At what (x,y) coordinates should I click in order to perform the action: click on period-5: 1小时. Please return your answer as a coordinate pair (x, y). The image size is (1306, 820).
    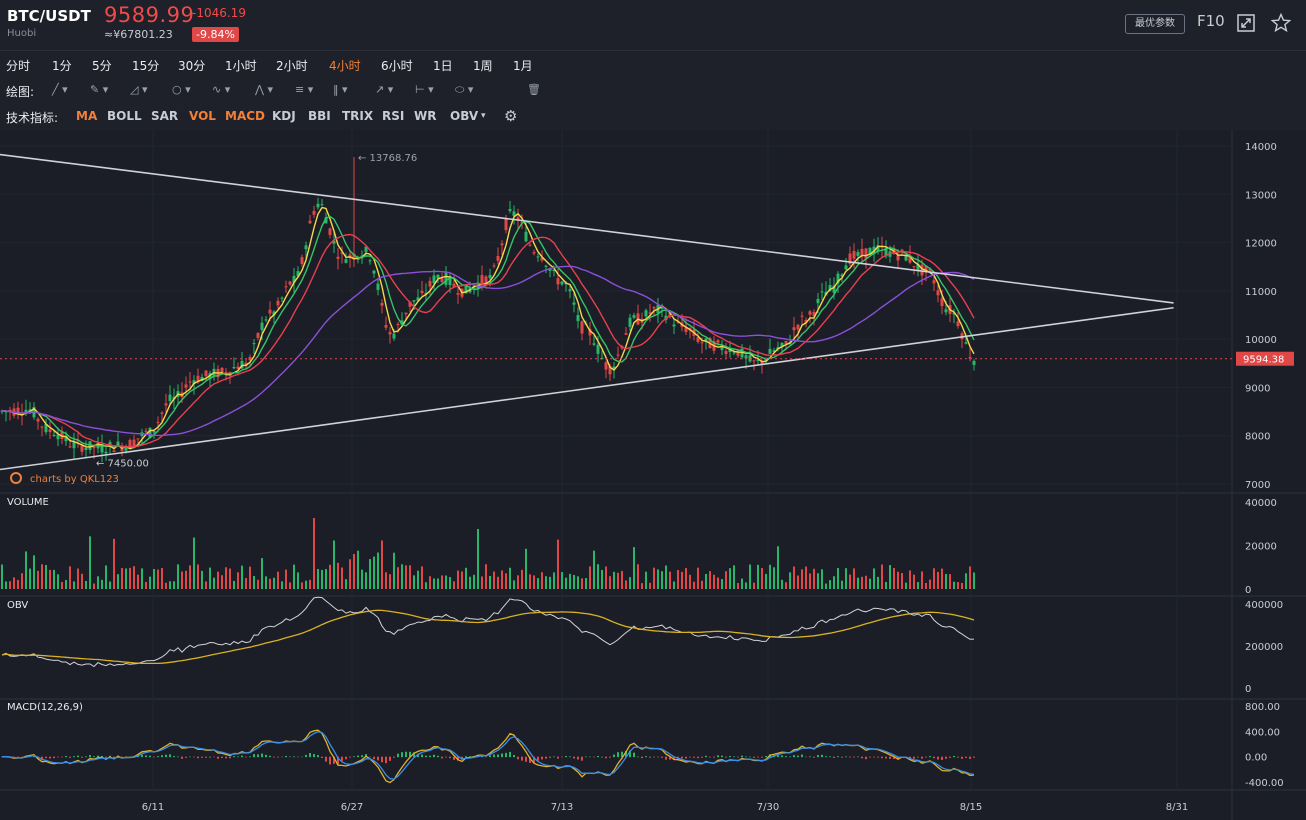
    Looking at the image, I should click on (241, 66).